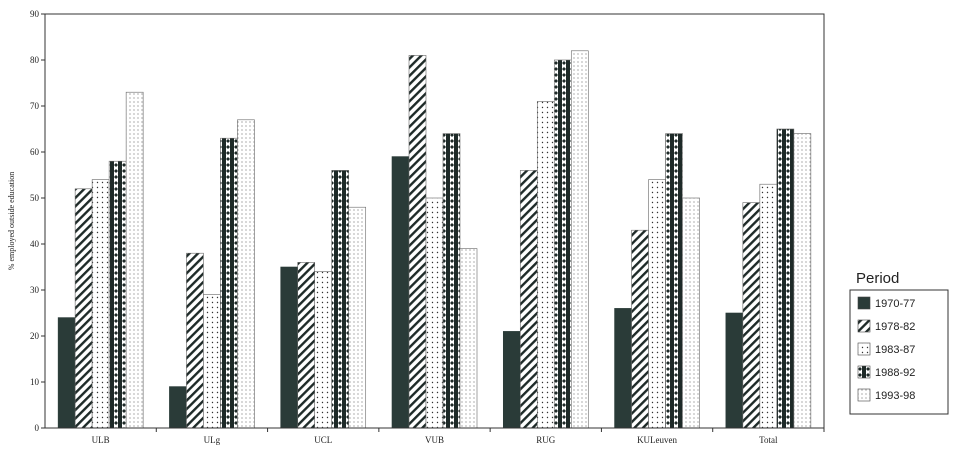 This screenshot has height=453, width=954. Describe the element at coordinates (895, 327) in the screenshot. I see `legend-label: 1978-82` at that location.